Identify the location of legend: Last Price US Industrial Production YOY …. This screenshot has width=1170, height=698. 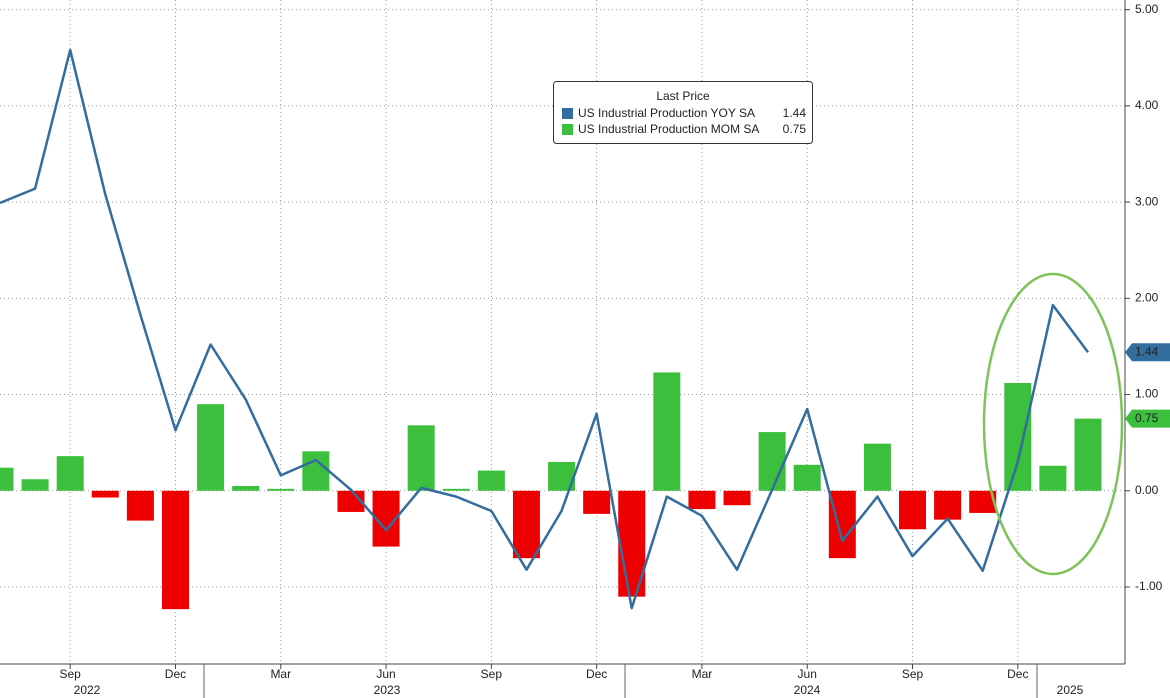
(683, 112).